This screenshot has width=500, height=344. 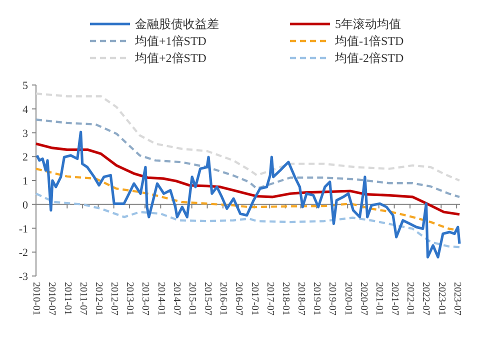 I want to click on y-tick-label: 5, so click(x=25, y=86).